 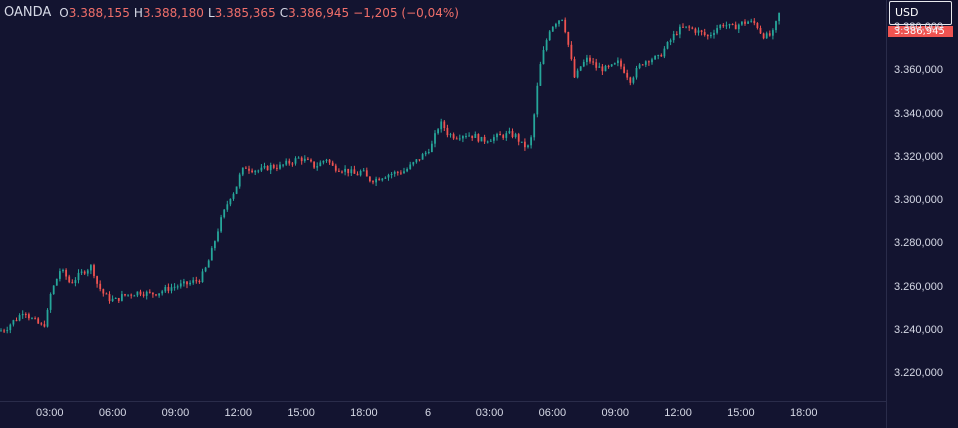 I want to click on time-tick-label: 03:00, so click(x=50, y=413).